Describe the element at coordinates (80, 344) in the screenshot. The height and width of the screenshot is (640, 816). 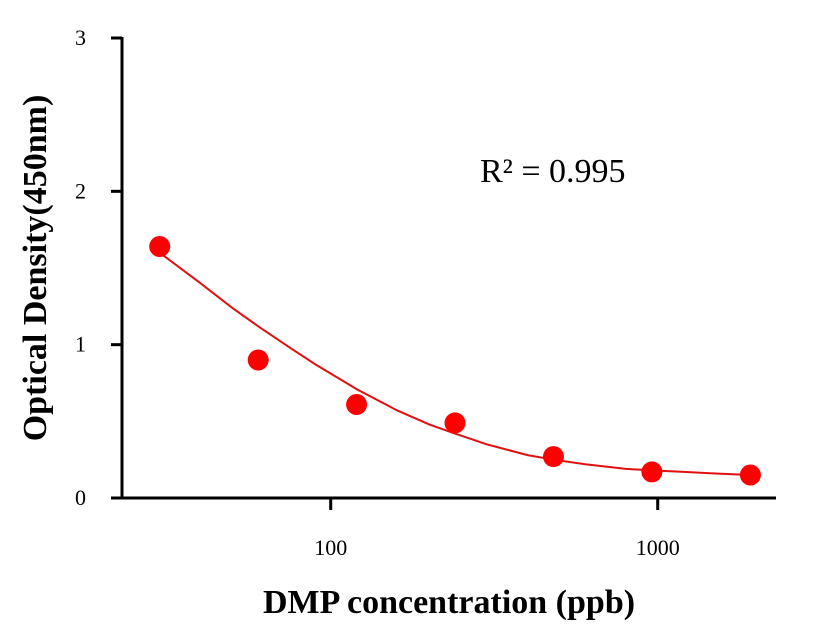
I see `y-tick-label: 1` at that location.